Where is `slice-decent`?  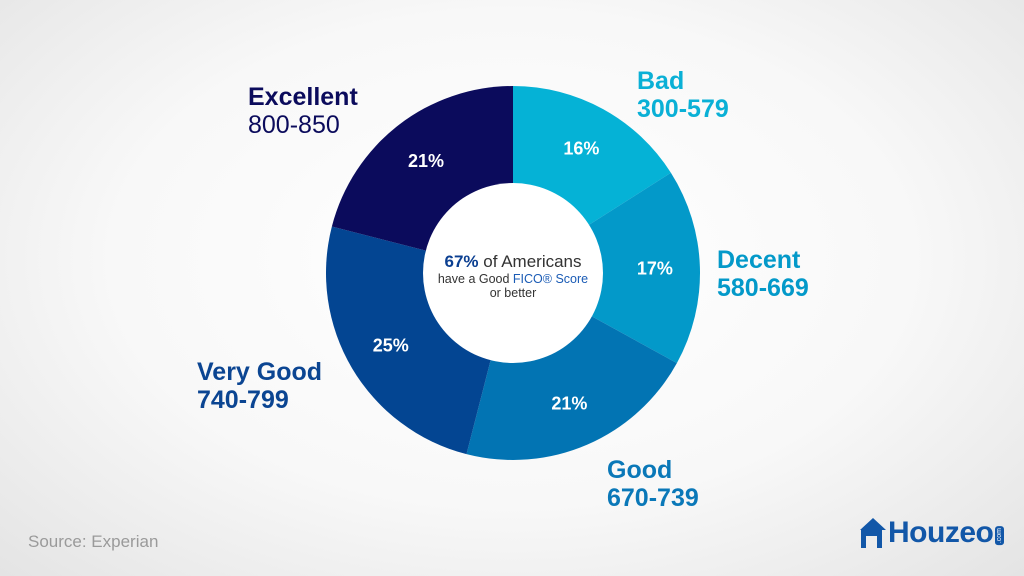
slice-decent is located at coordinates (606, 268).